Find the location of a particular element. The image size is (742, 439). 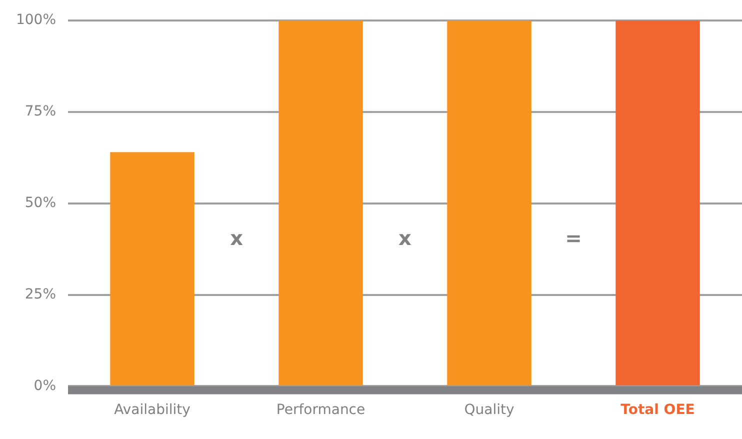

x-tick-label: Total OEE is located at coordinates (657, 410).